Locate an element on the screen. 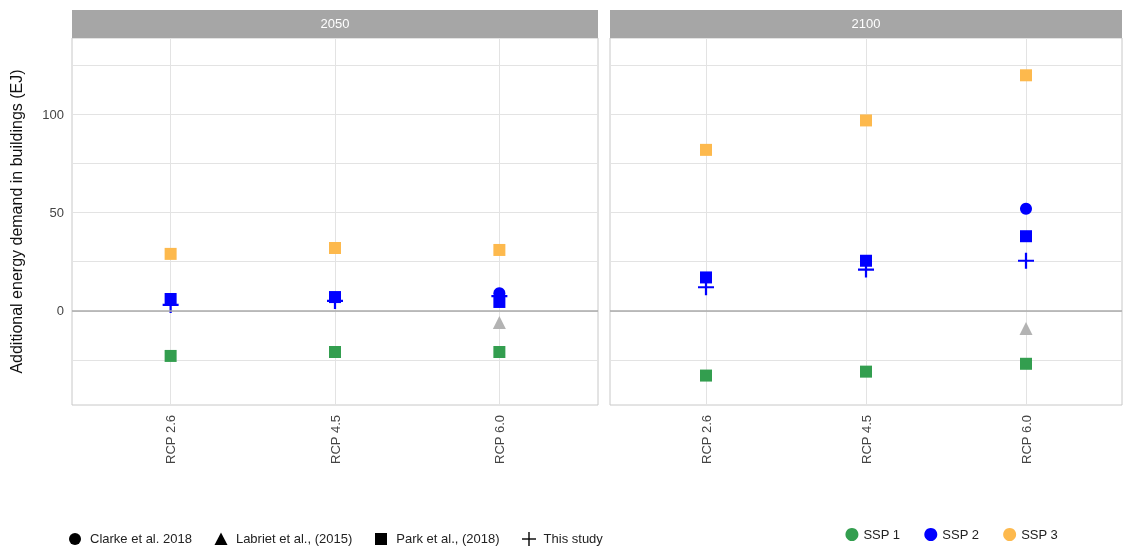 Image resolution: width=1131 pixels, height=552 pixels. chart-title: 2050 is located at coordinates (335, 24).